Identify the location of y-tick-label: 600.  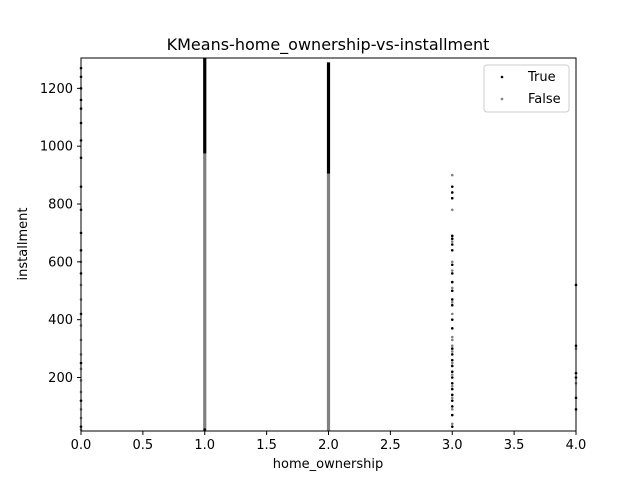
(60, 262).